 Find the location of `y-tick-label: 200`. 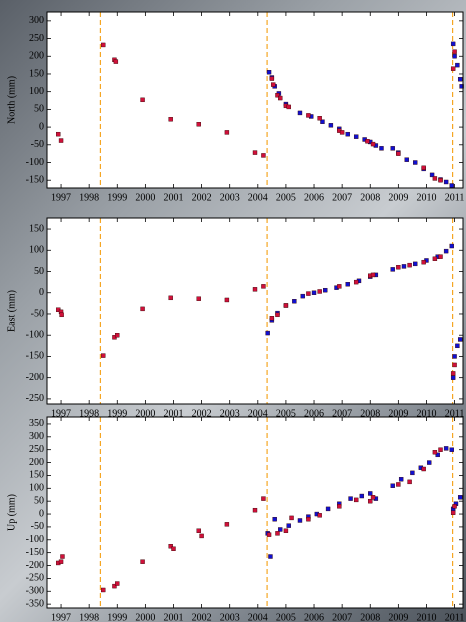

y-tick-label: 200 is located at coordinates (36, 462).